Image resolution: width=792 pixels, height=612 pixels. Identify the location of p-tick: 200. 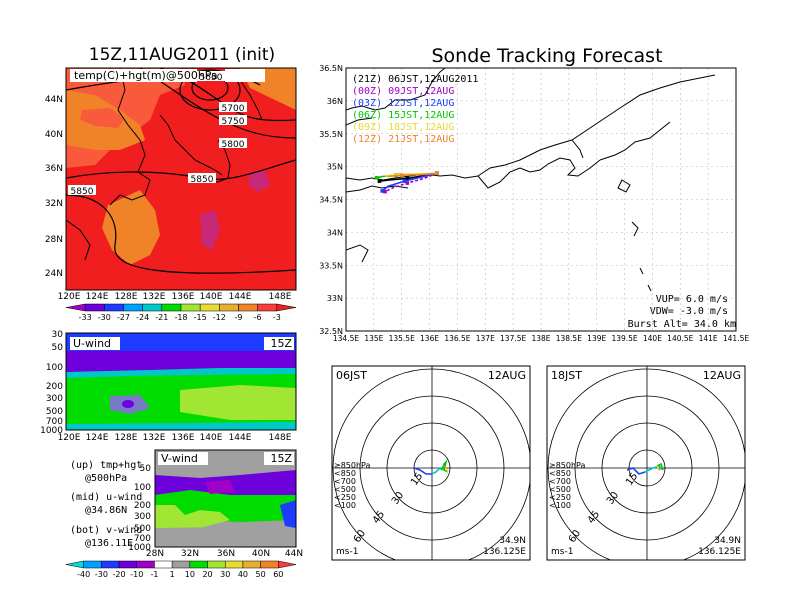
(142, 506).